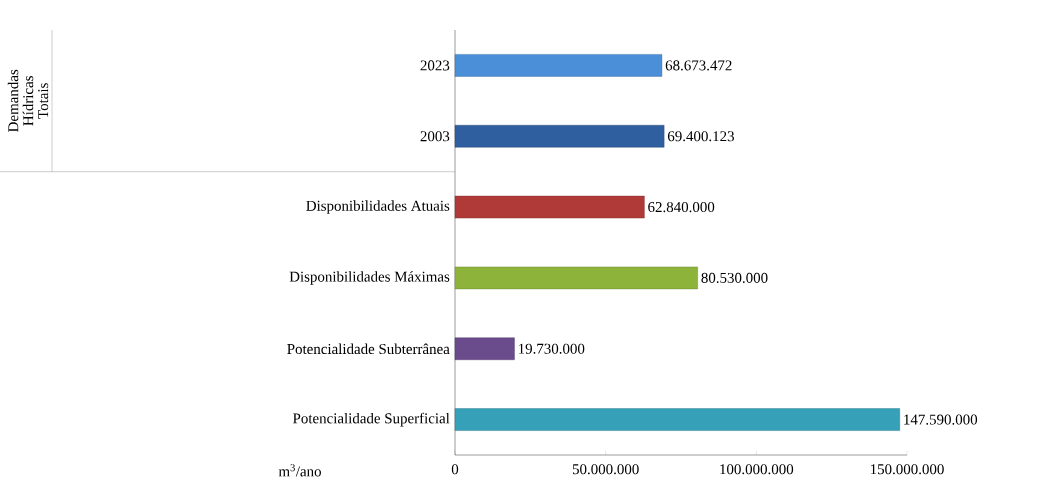 The image size is (1048, 501). Describe the element at coordinates (698, 65) in the screenshot. I see `data-label: 68.673.472` at that location.